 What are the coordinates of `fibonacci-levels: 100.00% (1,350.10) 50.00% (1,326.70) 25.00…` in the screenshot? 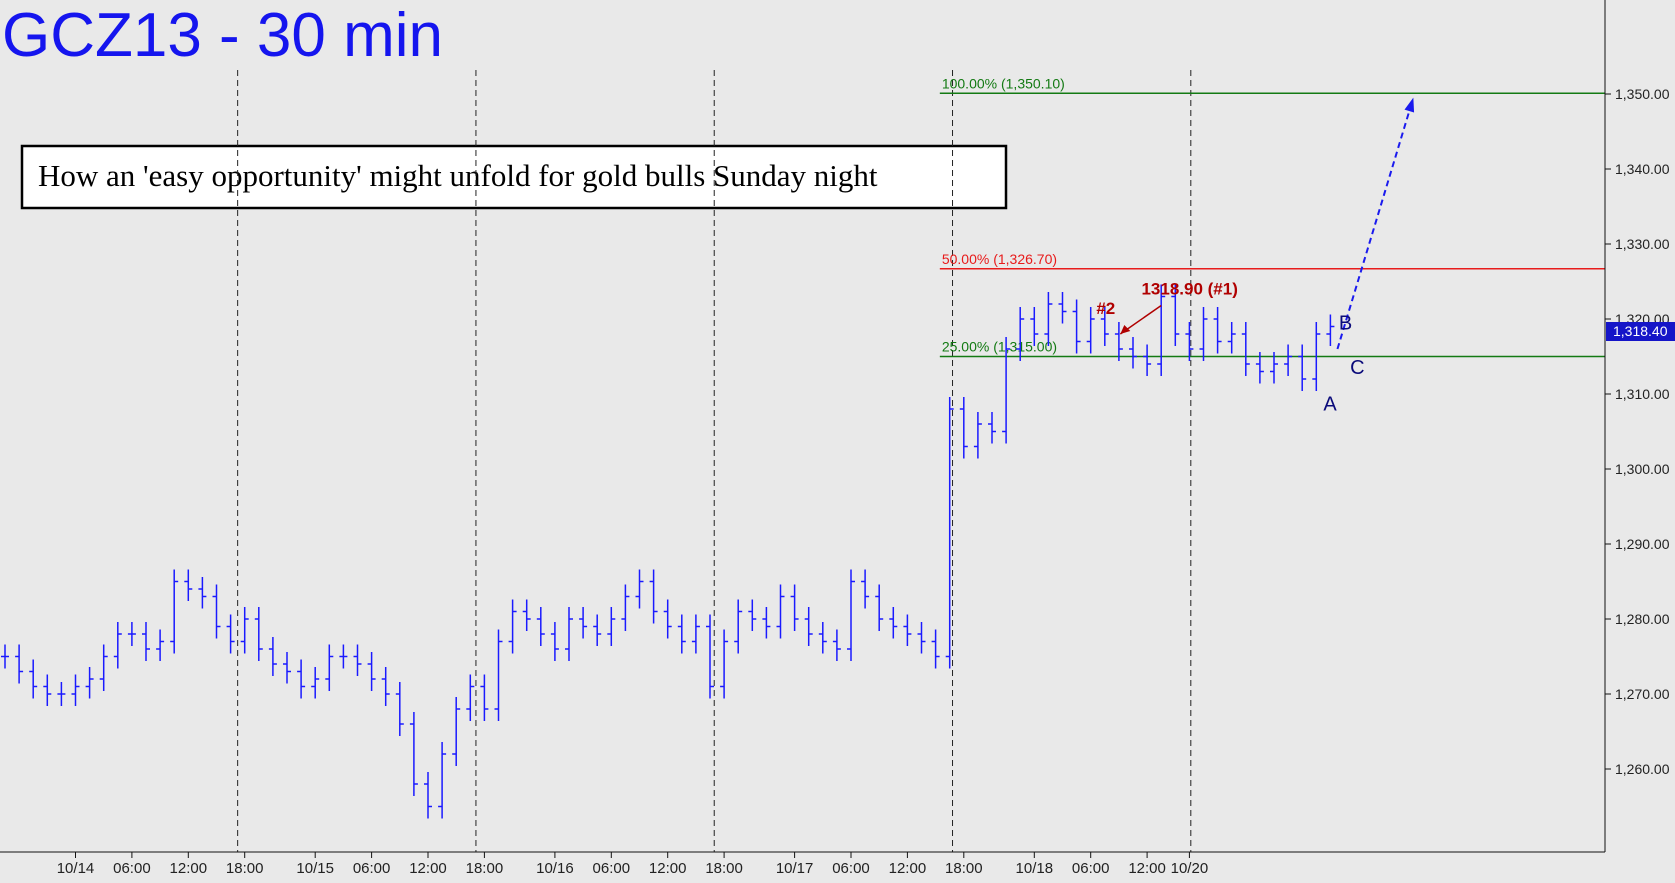 It's located at (1272, 216).